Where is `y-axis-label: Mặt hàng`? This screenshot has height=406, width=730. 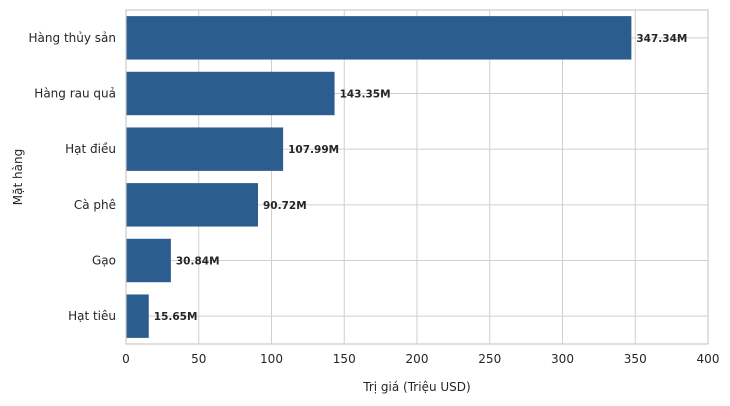
y-axis-label: Mặt hàng is located at coordinates (18, 177).